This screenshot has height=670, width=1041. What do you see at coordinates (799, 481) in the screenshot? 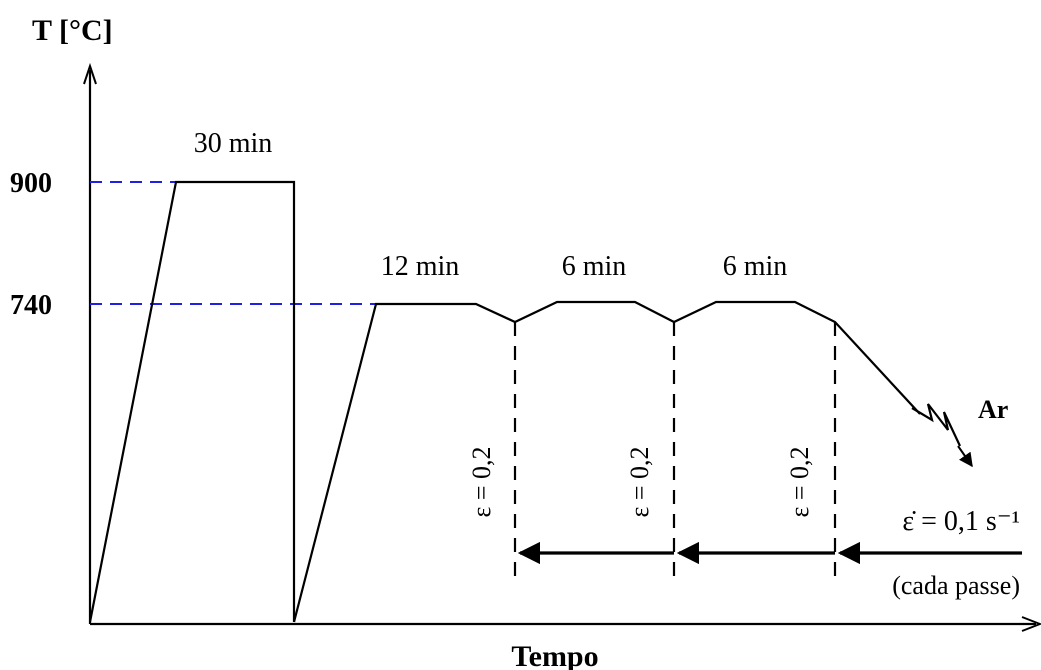
I see `strain-label-3: ε = 0,2` at bounding box center [799, 481].